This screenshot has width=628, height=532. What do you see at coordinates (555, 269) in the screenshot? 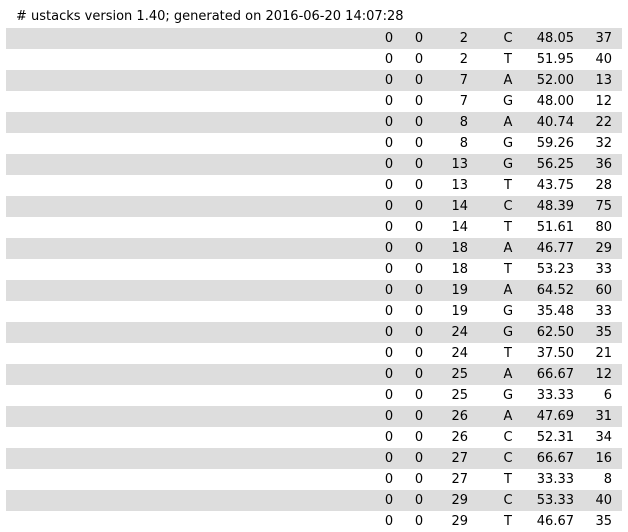
I see `table-cell: 53.23` at bounding box center [555, 269].